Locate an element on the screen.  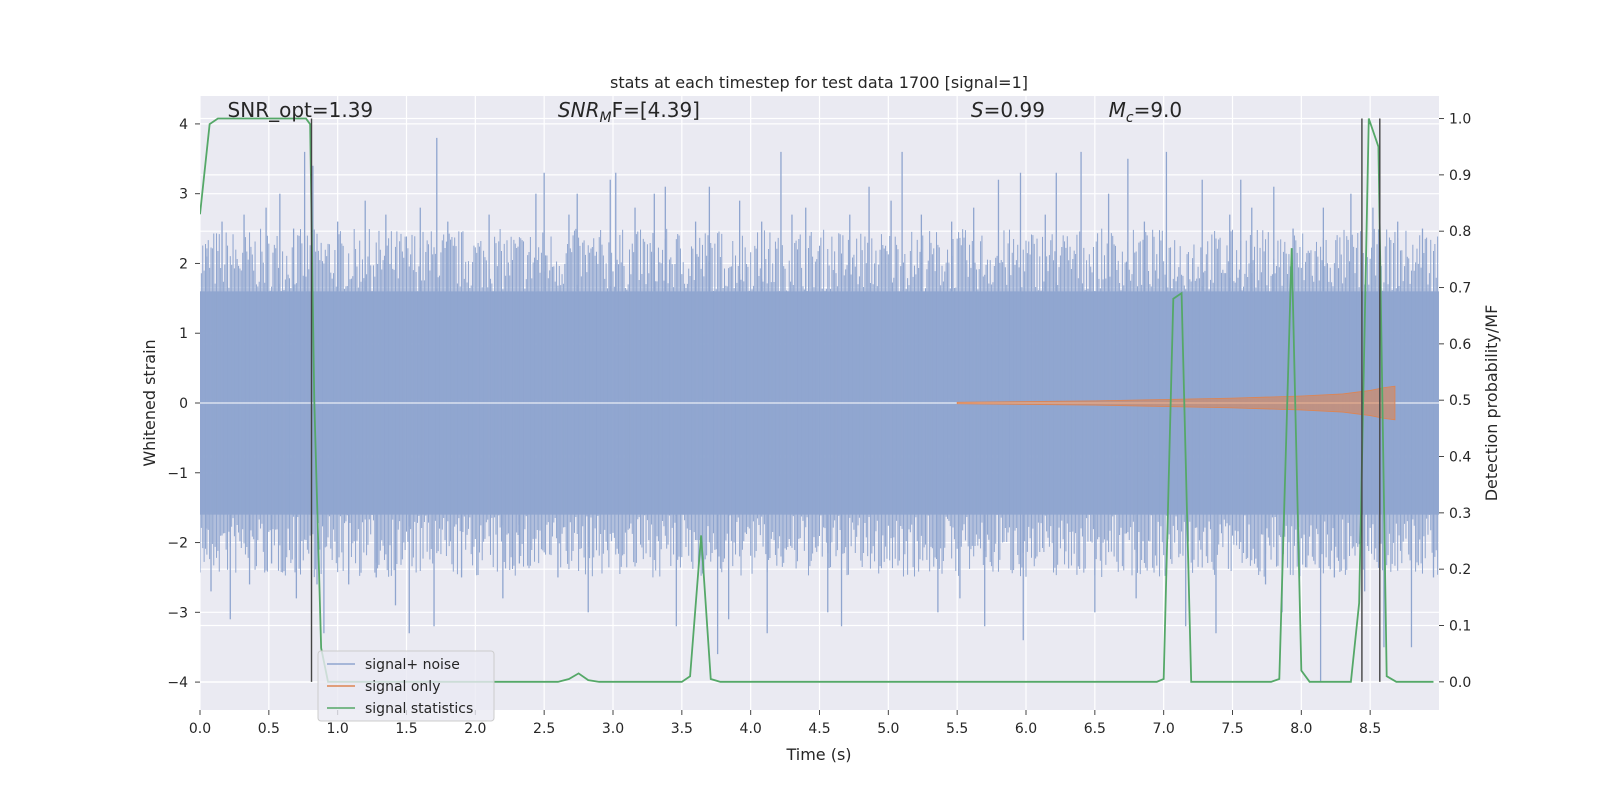
x-tick-label-9: 4.5 is located at coordinates (819, 729).